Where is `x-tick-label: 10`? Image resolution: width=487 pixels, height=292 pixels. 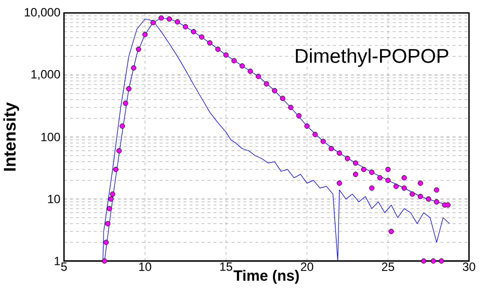 x-tick-label: 10 is located at coordinates (145, 266).